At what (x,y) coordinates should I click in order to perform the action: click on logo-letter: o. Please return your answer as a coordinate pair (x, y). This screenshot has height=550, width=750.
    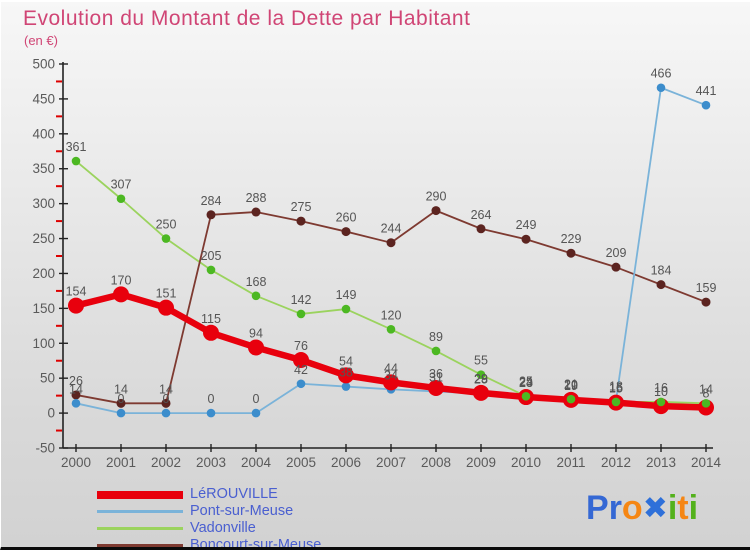
    Looking at the image, I should click on (632, 508).